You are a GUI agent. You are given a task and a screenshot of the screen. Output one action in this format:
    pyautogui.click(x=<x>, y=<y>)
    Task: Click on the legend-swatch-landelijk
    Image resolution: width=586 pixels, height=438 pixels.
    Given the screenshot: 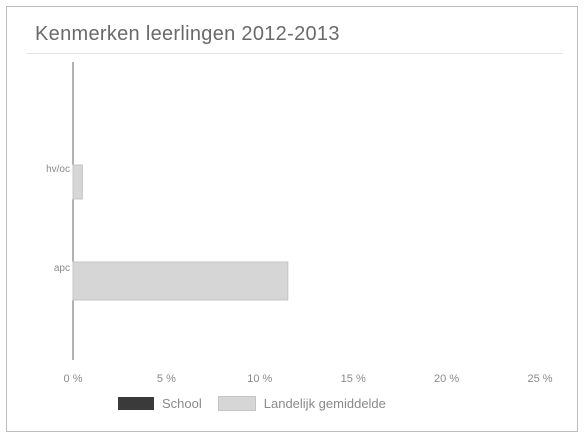 What is the action you would take?
    pyautogui.click(x=236, y=403)
    